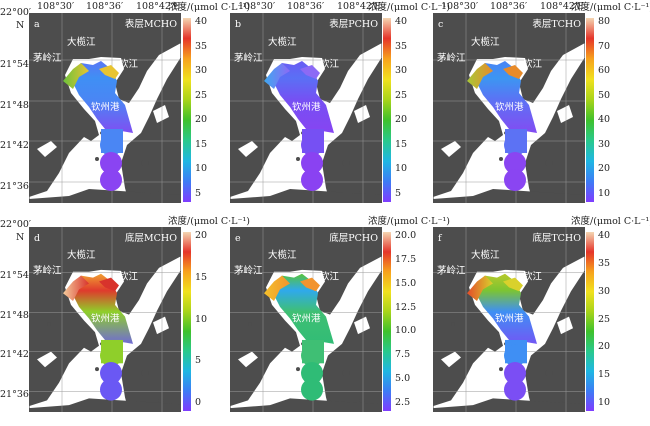 The height and width of the screenshot is (426, 650). What do you see at coordinates (151, 24) in the screenshot?
I see `panel-title: 表层MCHO` at bounding box center [151, 24].